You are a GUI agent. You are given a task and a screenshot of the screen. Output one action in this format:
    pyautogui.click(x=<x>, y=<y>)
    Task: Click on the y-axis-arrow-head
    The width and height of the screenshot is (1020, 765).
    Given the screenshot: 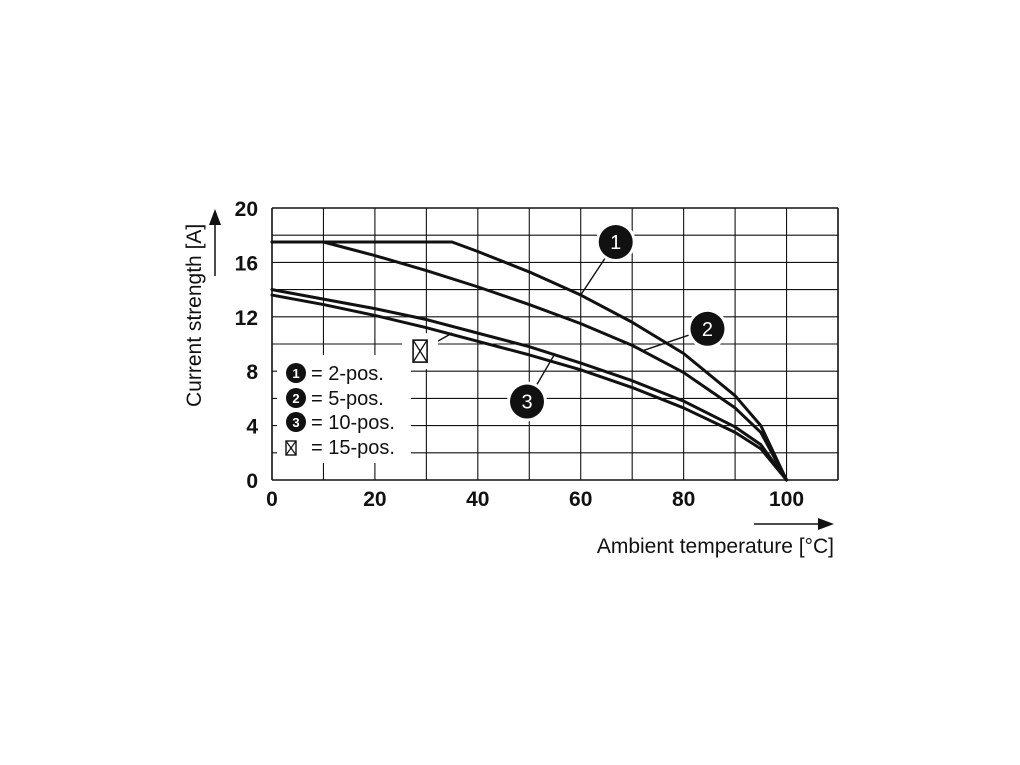 What is the action you would take?
    pyautogui.click(x=215, y=217)
    